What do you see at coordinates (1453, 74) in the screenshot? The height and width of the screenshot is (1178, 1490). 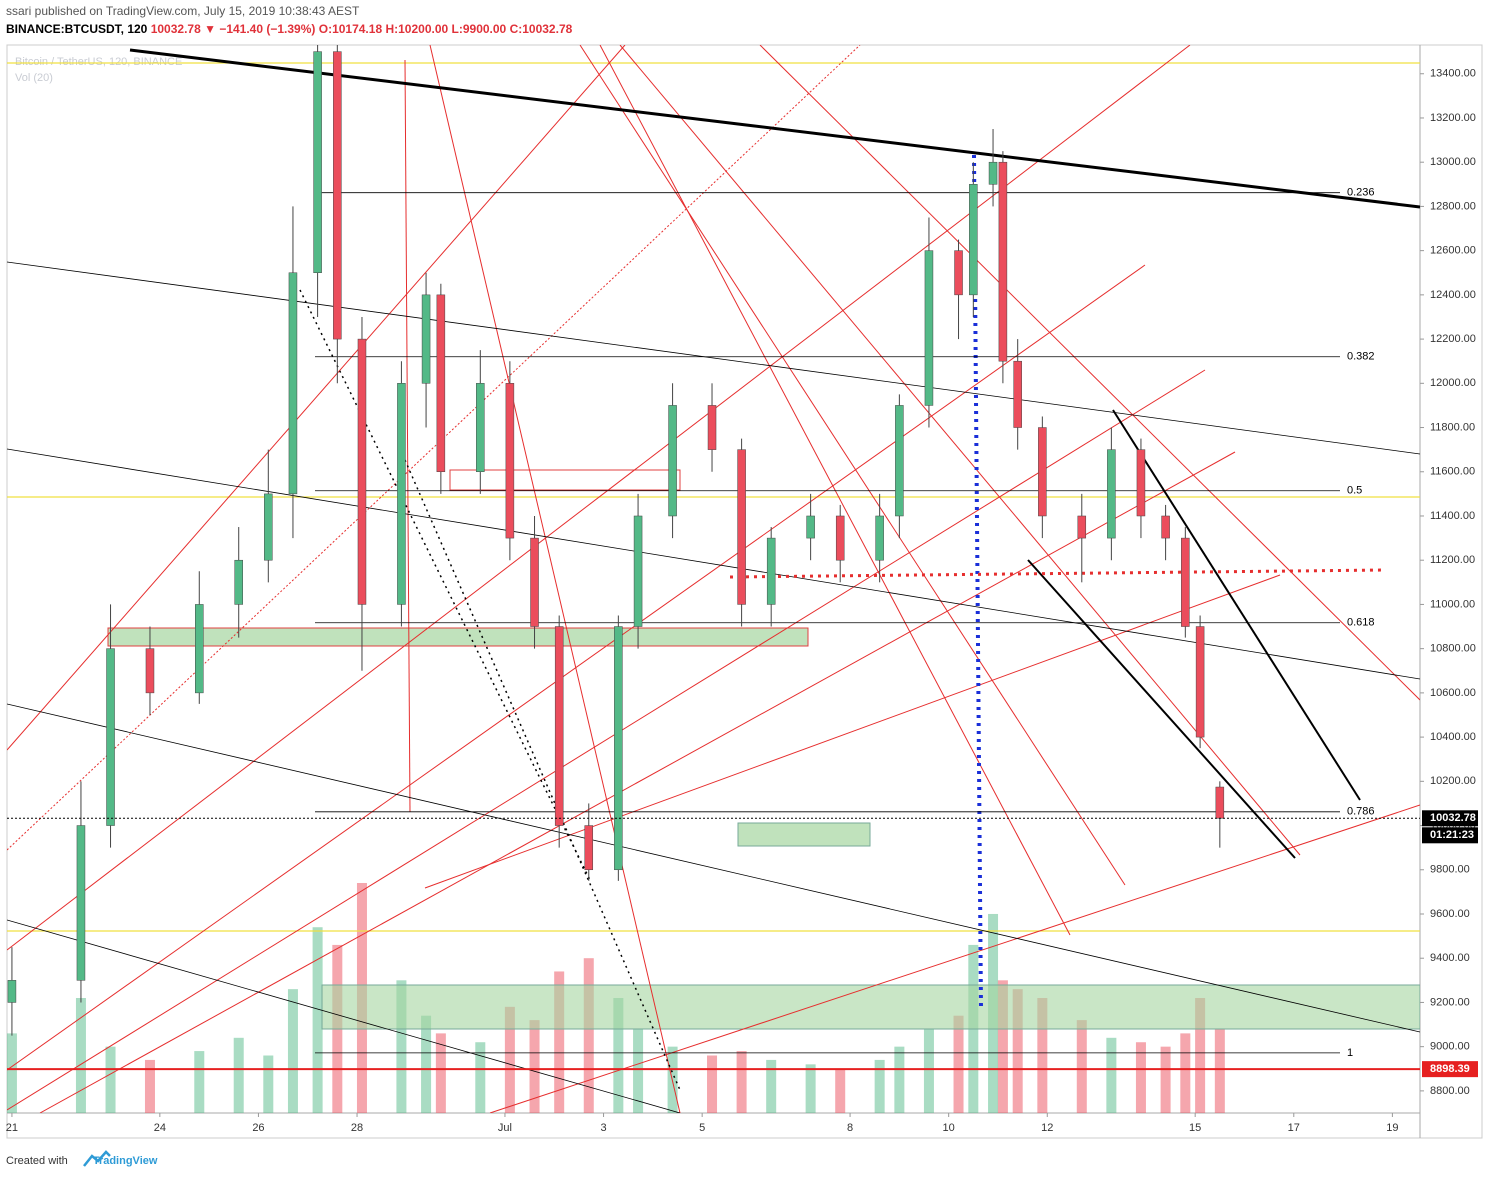 I see `y-tick-label: 13400.00` at bounding box center [1453, 74].